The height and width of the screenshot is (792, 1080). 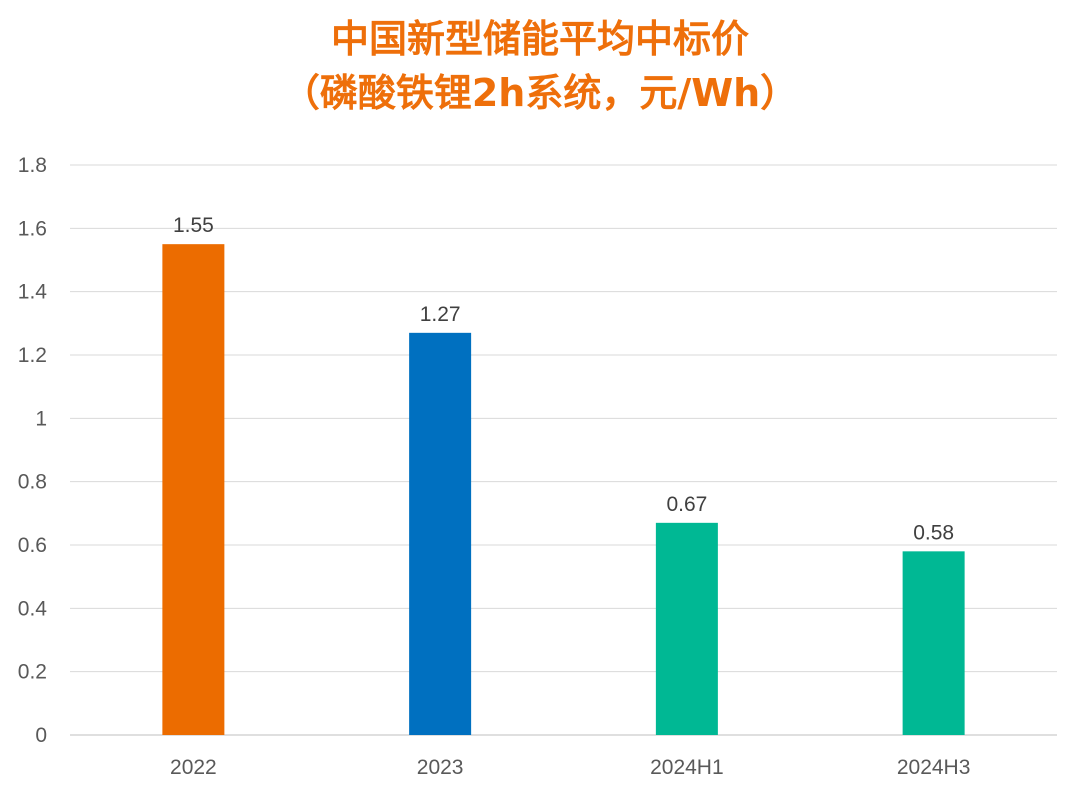 I want to click on data-label: 1.55, so click(x=193, y=225).